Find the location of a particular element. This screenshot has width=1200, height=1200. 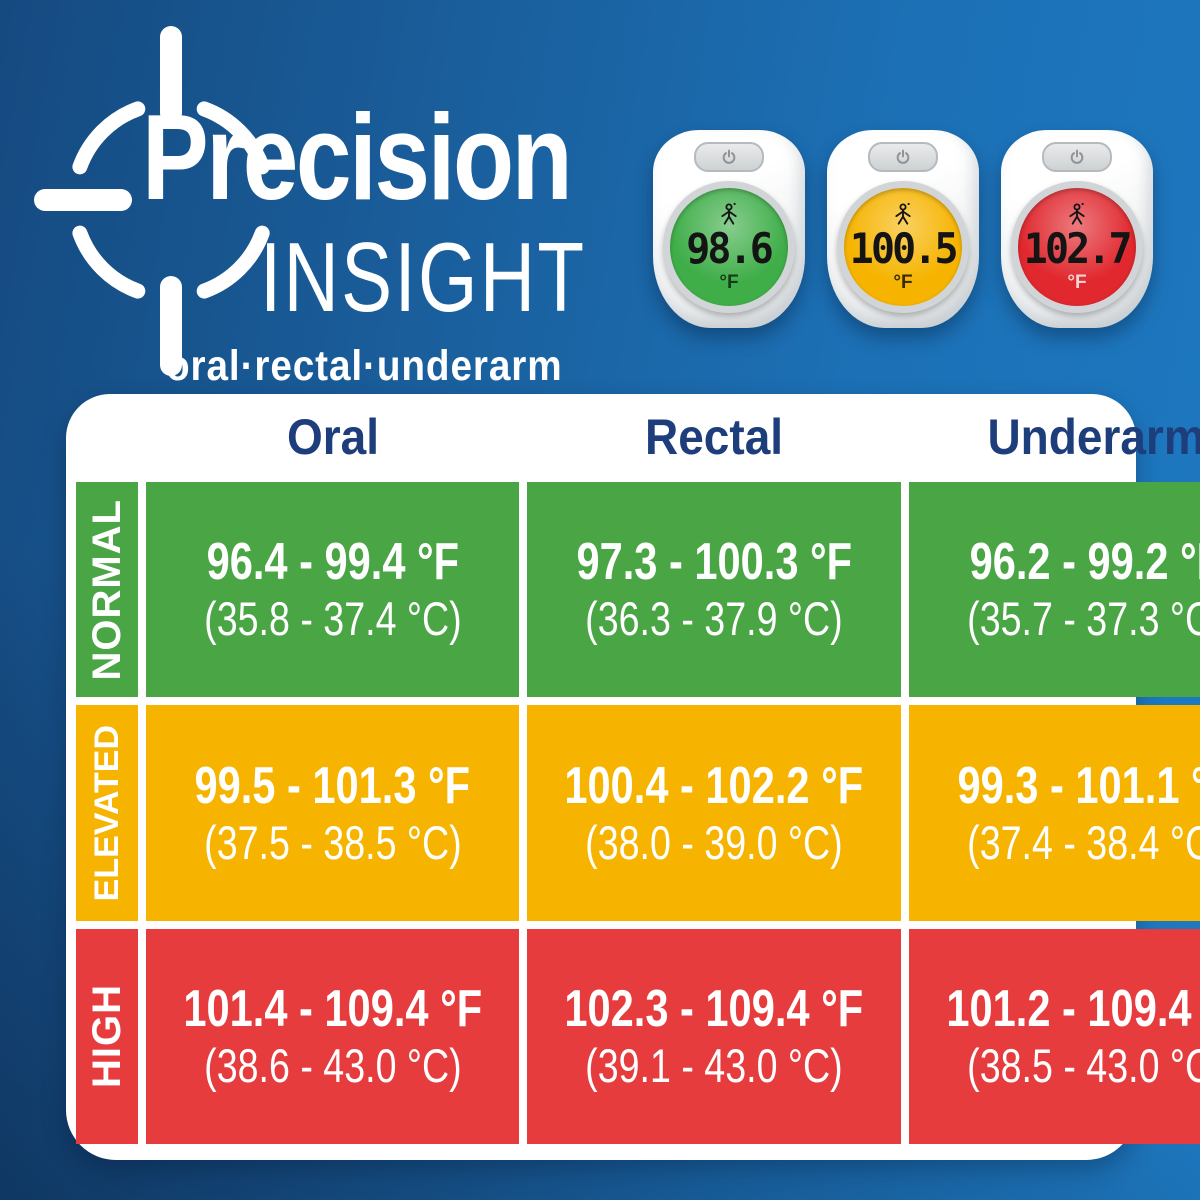

logo: Precision INSIGHT oral·rectal·underarm is located at coordinates (410, 243).